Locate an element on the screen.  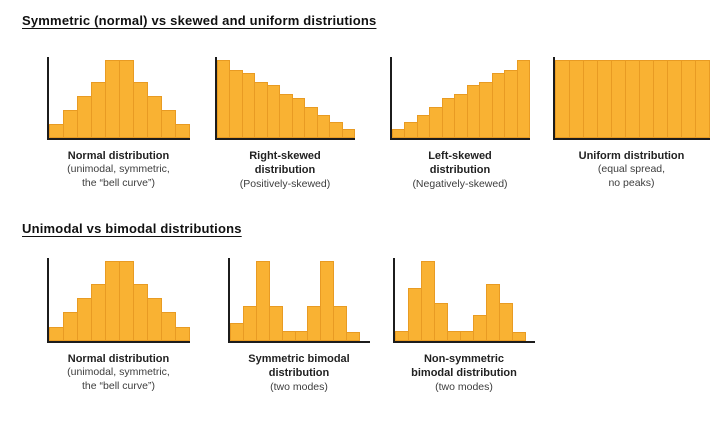
chart-title: Left-skewed distribution is located at coordinates (460, 163).